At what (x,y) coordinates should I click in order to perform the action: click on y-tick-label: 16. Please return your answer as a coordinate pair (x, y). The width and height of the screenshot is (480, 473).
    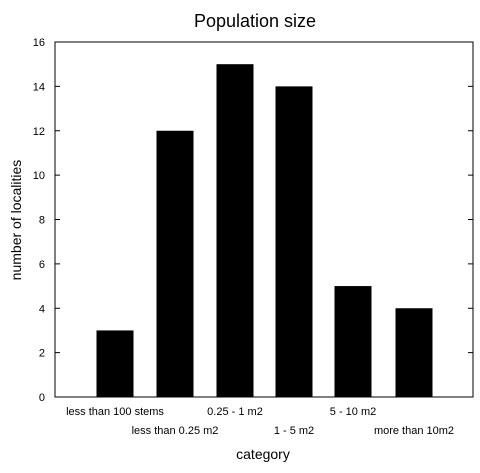
    Looking at the image, I should click on (39, 43).